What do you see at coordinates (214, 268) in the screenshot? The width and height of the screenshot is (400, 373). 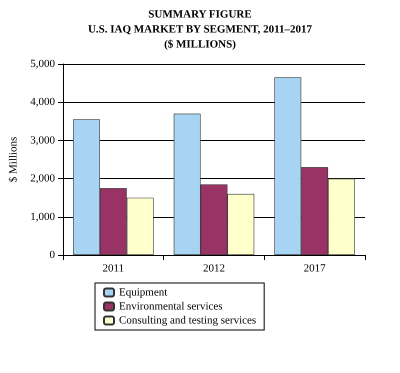 I see `x-tick-label: 2012` at bounding box center [214, 268].